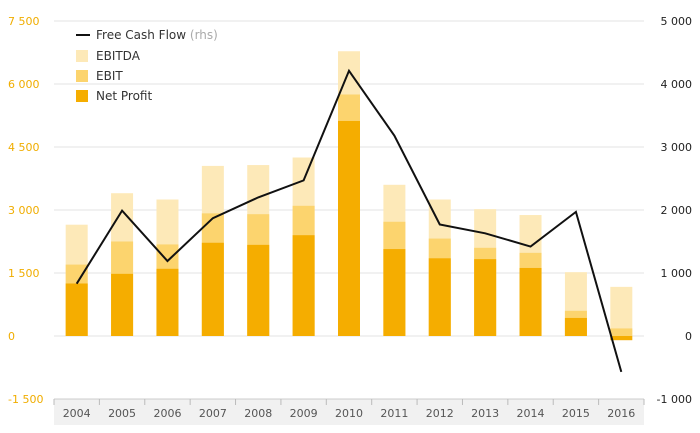 Image resolution: width=700 pixels, height=433 pixels. What do you see at coordinates (213, 413) in the screenshot?
I see `x-tick-label: 2007` at bounding box center [213, 413].